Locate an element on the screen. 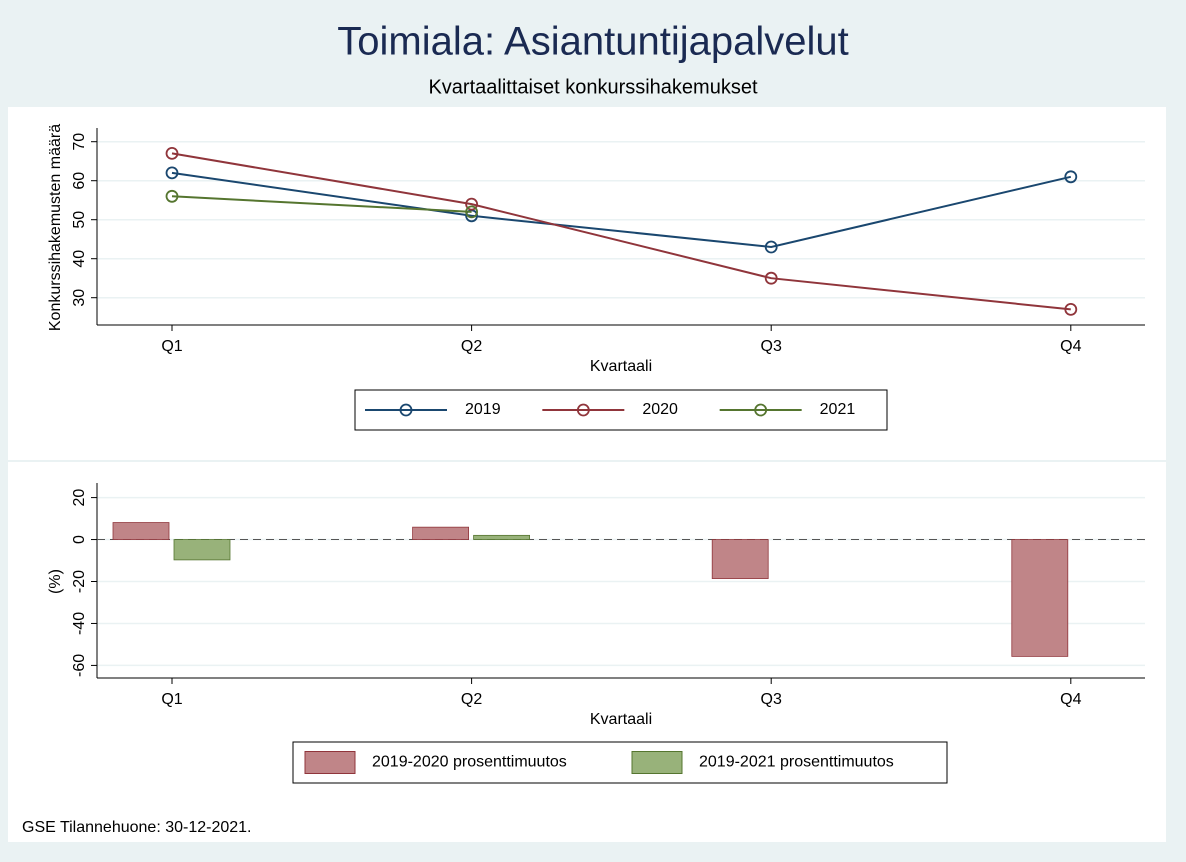 The image size is (1186, 862). y-tick-label: -40 is located at coordinates (79, 623).